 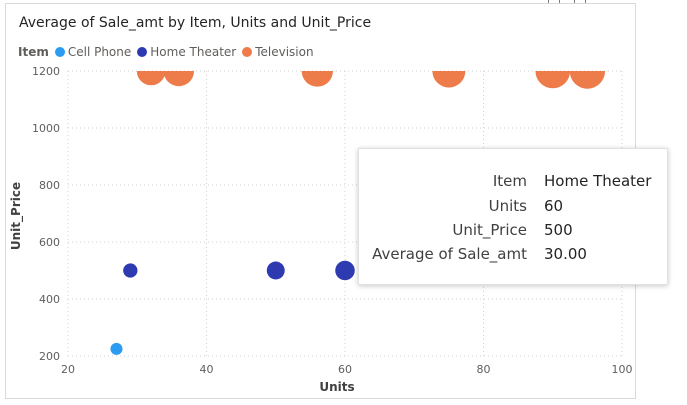 I want to click on x-tick-label: 60, so click(x=345, y=369).